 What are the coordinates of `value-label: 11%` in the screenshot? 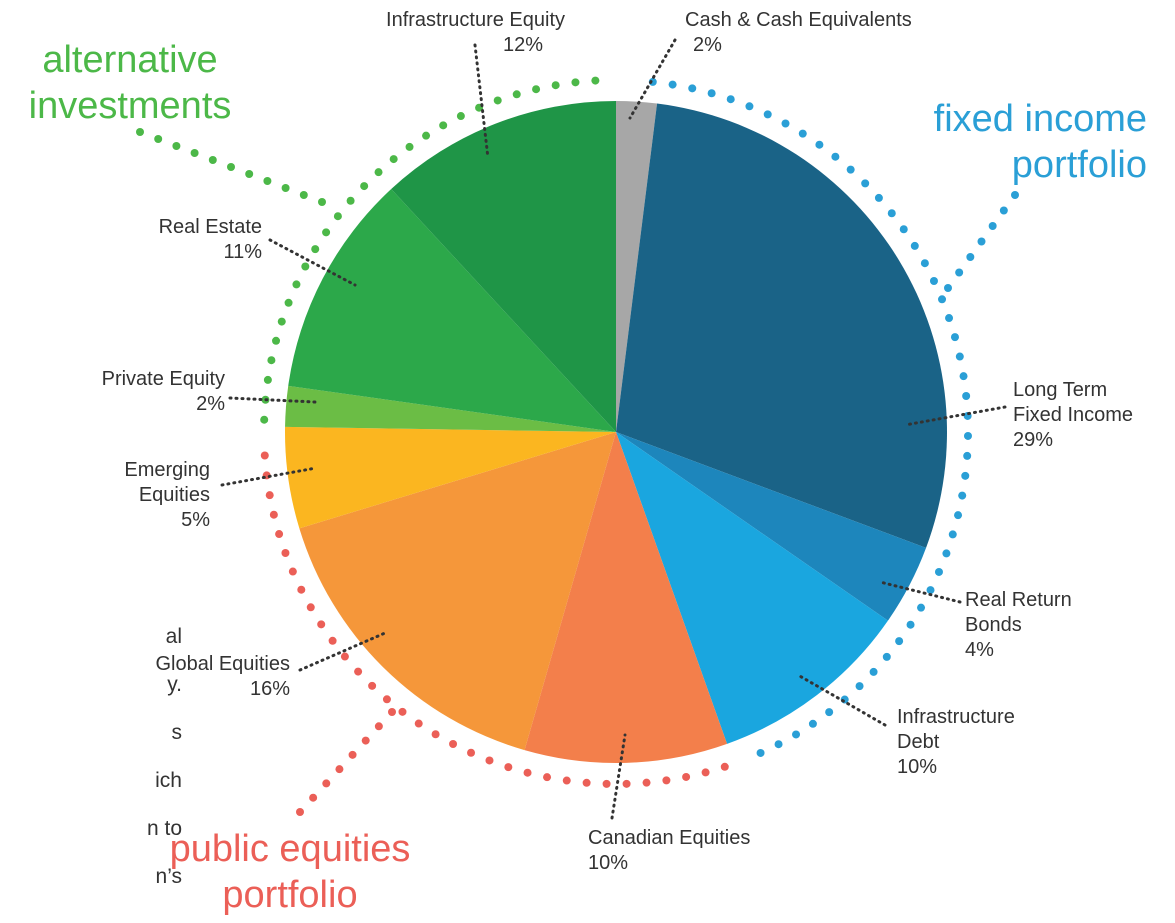 It's located at (242, 252).